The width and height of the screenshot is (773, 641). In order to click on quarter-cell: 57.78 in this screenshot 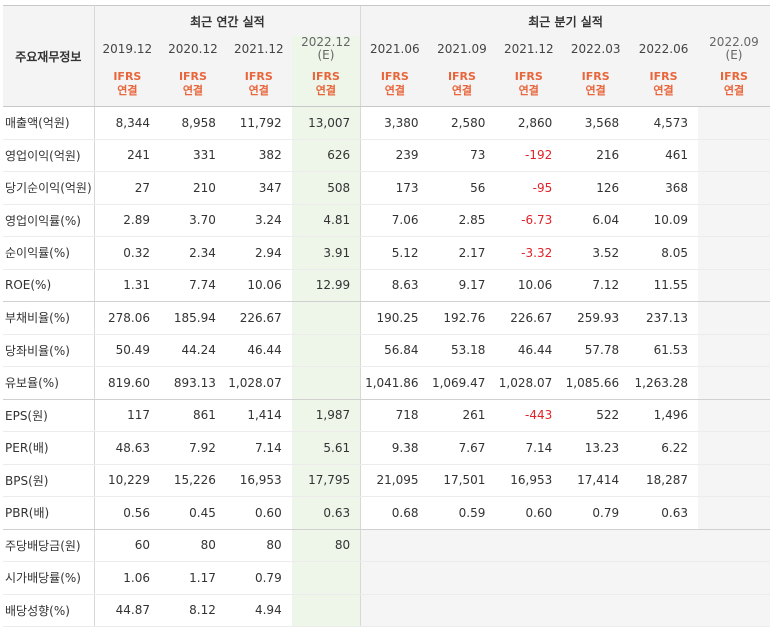, I will do `click(596, 350)`.